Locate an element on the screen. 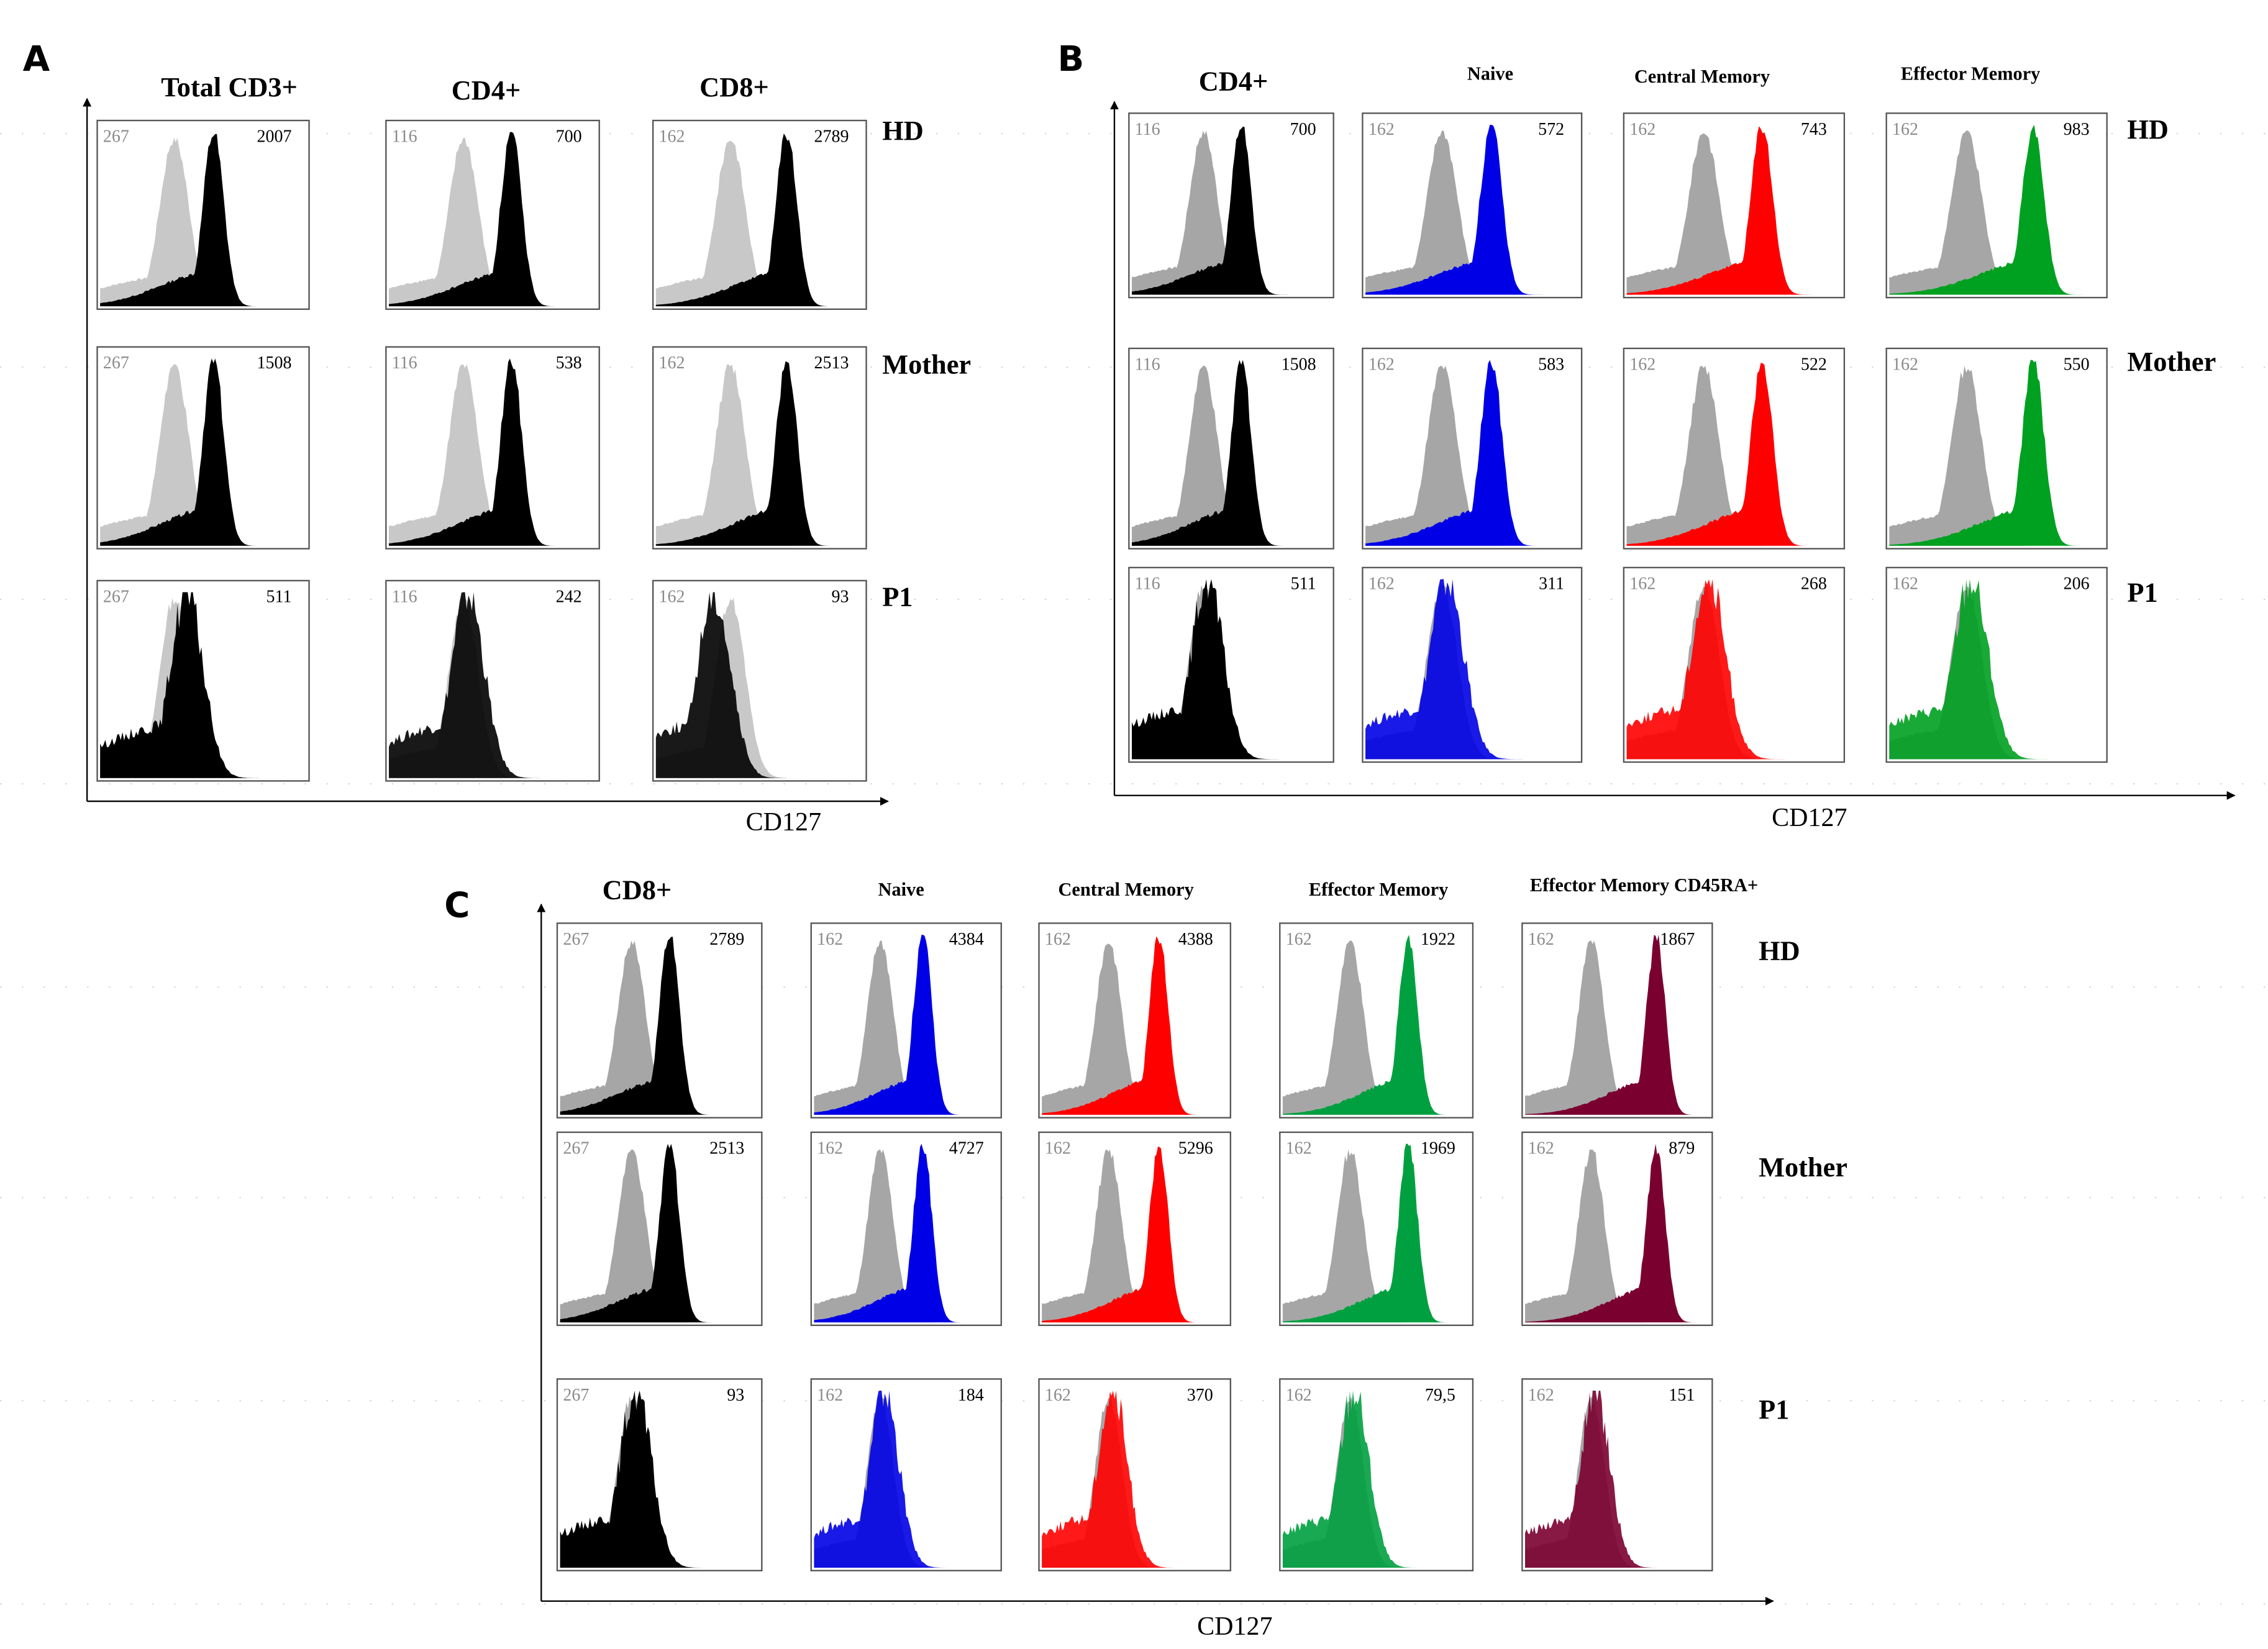  histogram-cell: 116 700 is located at coordinates (1231, 205).